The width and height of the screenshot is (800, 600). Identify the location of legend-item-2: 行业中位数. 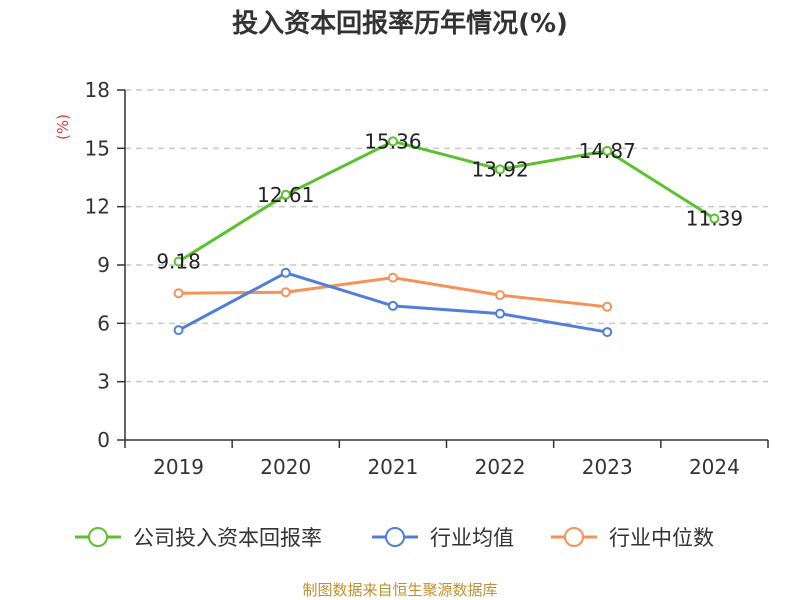
(632, 538).